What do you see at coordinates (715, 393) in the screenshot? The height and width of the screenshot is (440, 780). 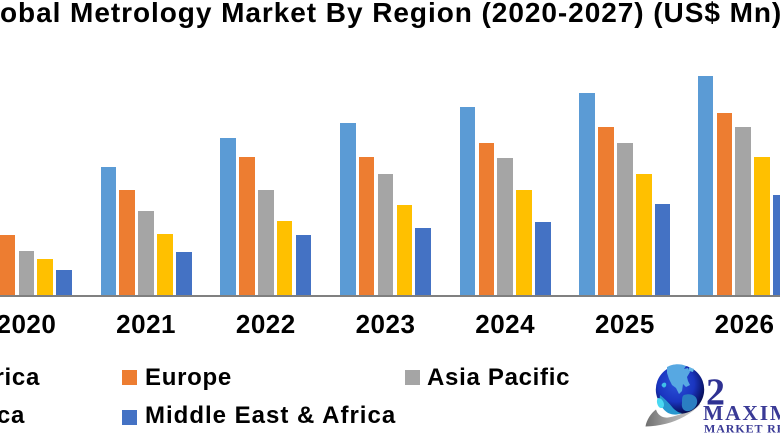 I see `svg-text: 2` at bounding box center [715, 393].